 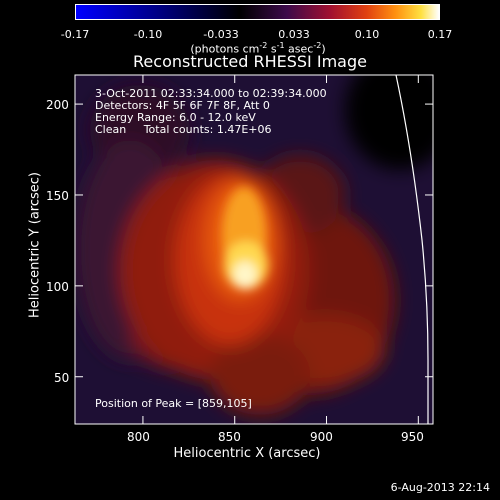 I want to click on colorbar-tick-label: -0.033, so click(x=221, y=34).